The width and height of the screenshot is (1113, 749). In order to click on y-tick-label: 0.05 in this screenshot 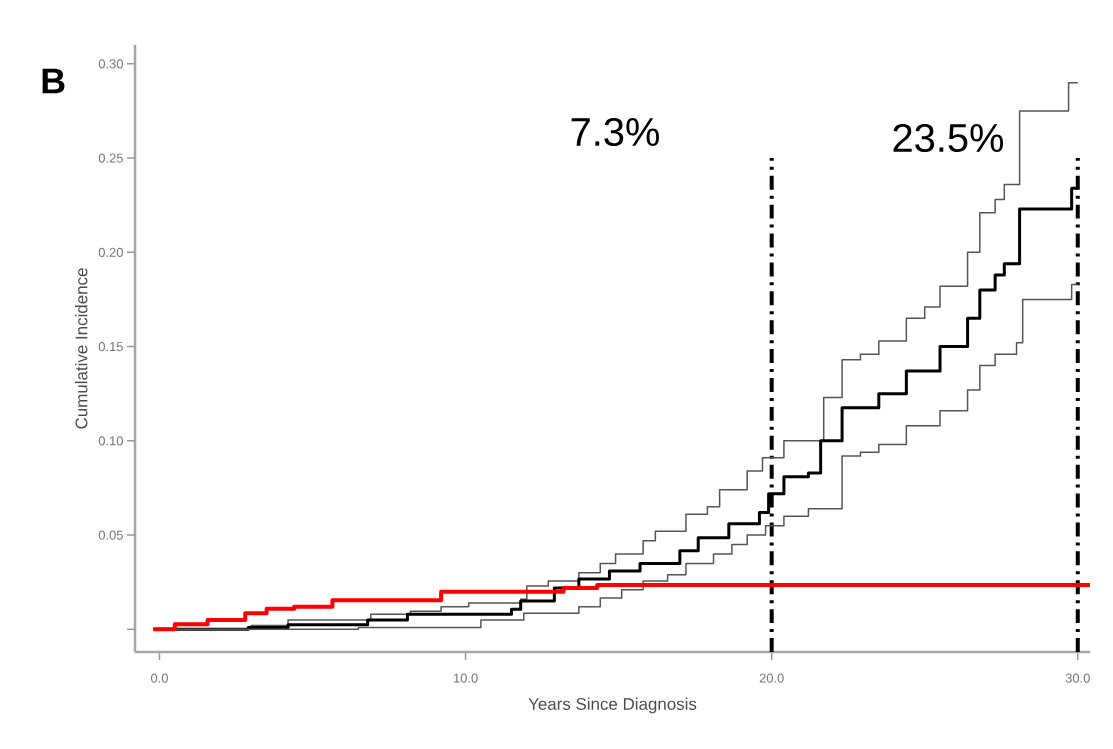, I will do `click(110, 535)`.